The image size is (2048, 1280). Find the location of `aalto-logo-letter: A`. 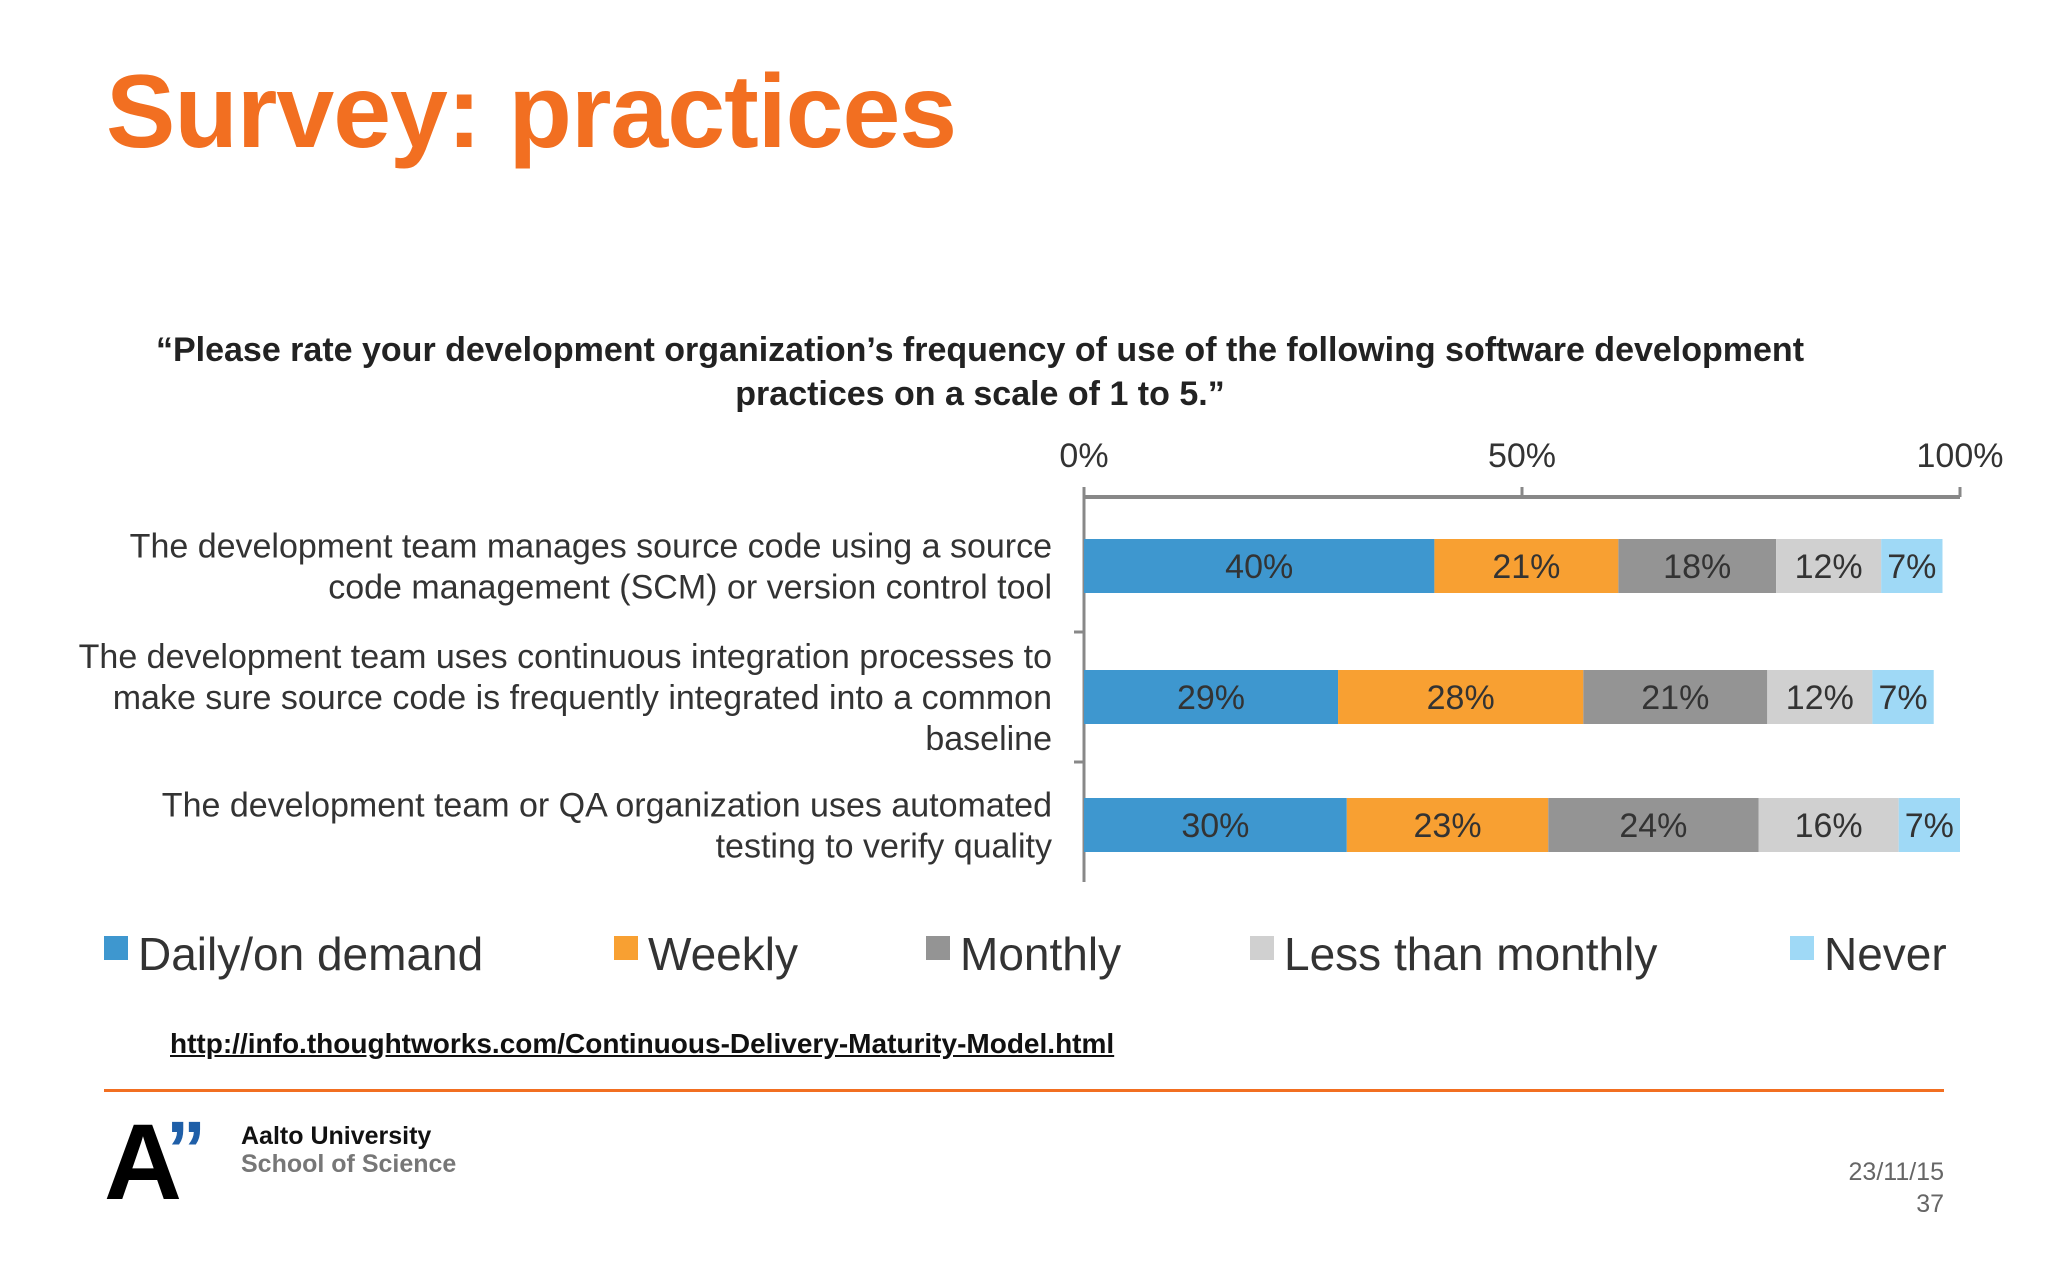

aalto-logo-letter: A is located at coordinates (143, 1161).